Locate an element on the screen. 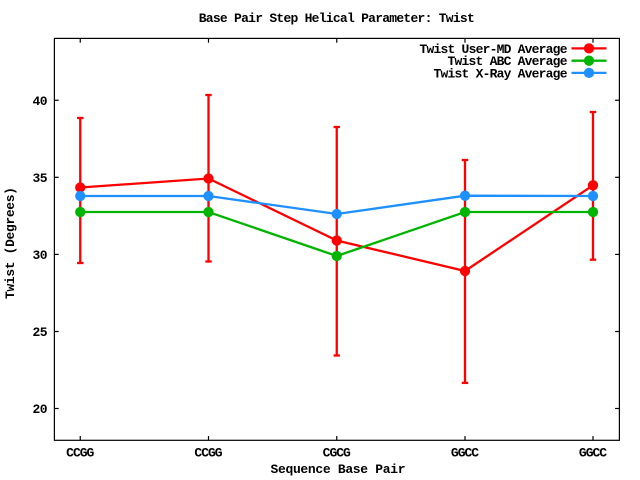 The image size is (640, 480). svg-text: 35 is located at coordinates (40, 178).